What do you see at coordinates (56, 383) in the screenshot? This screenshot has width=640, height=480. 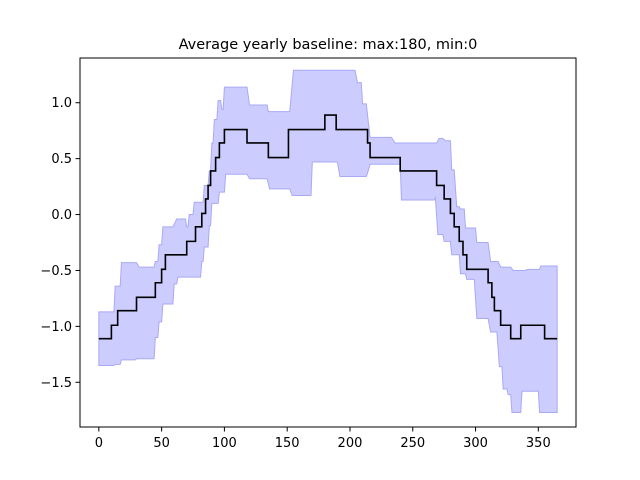 I see `y-tick-label: −1.5` at bounding box center [56, 383].